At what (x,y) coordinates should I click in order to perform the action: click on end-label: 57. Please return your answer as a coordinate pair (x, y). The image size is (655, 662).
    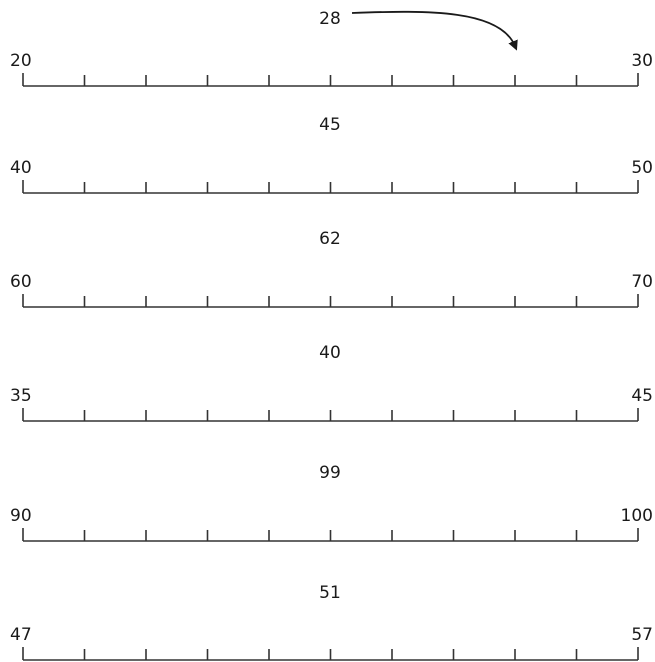
    Looking at the image, I should click on (642, 635).